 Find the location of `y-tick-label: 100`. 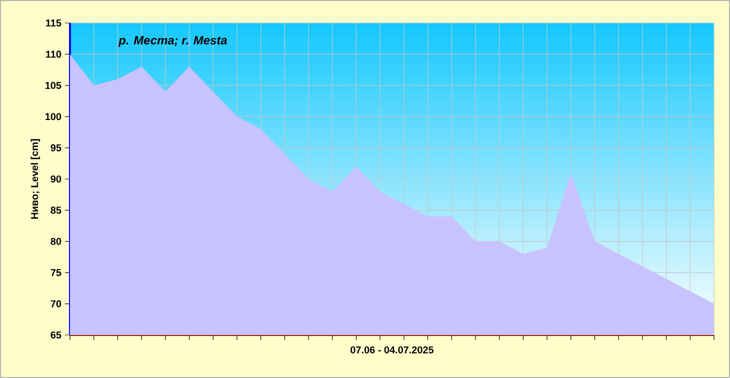

y-tick-label: 100 is located at coordinates (53, 116).